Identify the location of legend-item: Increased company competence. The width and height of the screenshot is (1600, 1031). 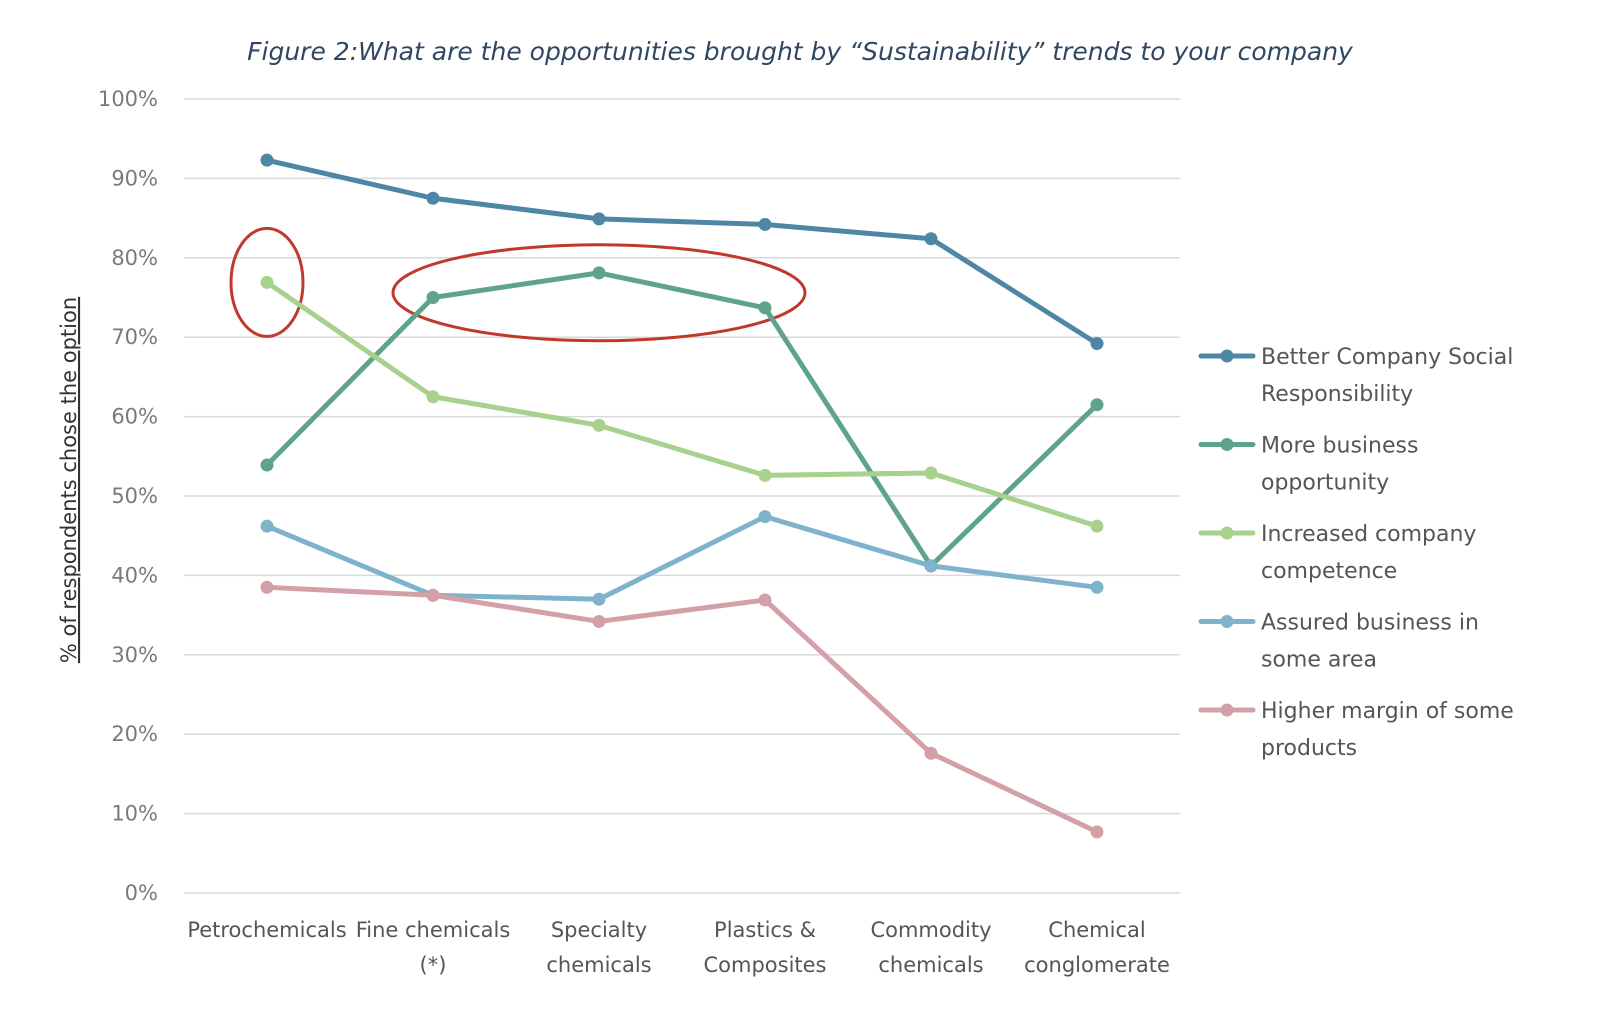
(1337, 553).